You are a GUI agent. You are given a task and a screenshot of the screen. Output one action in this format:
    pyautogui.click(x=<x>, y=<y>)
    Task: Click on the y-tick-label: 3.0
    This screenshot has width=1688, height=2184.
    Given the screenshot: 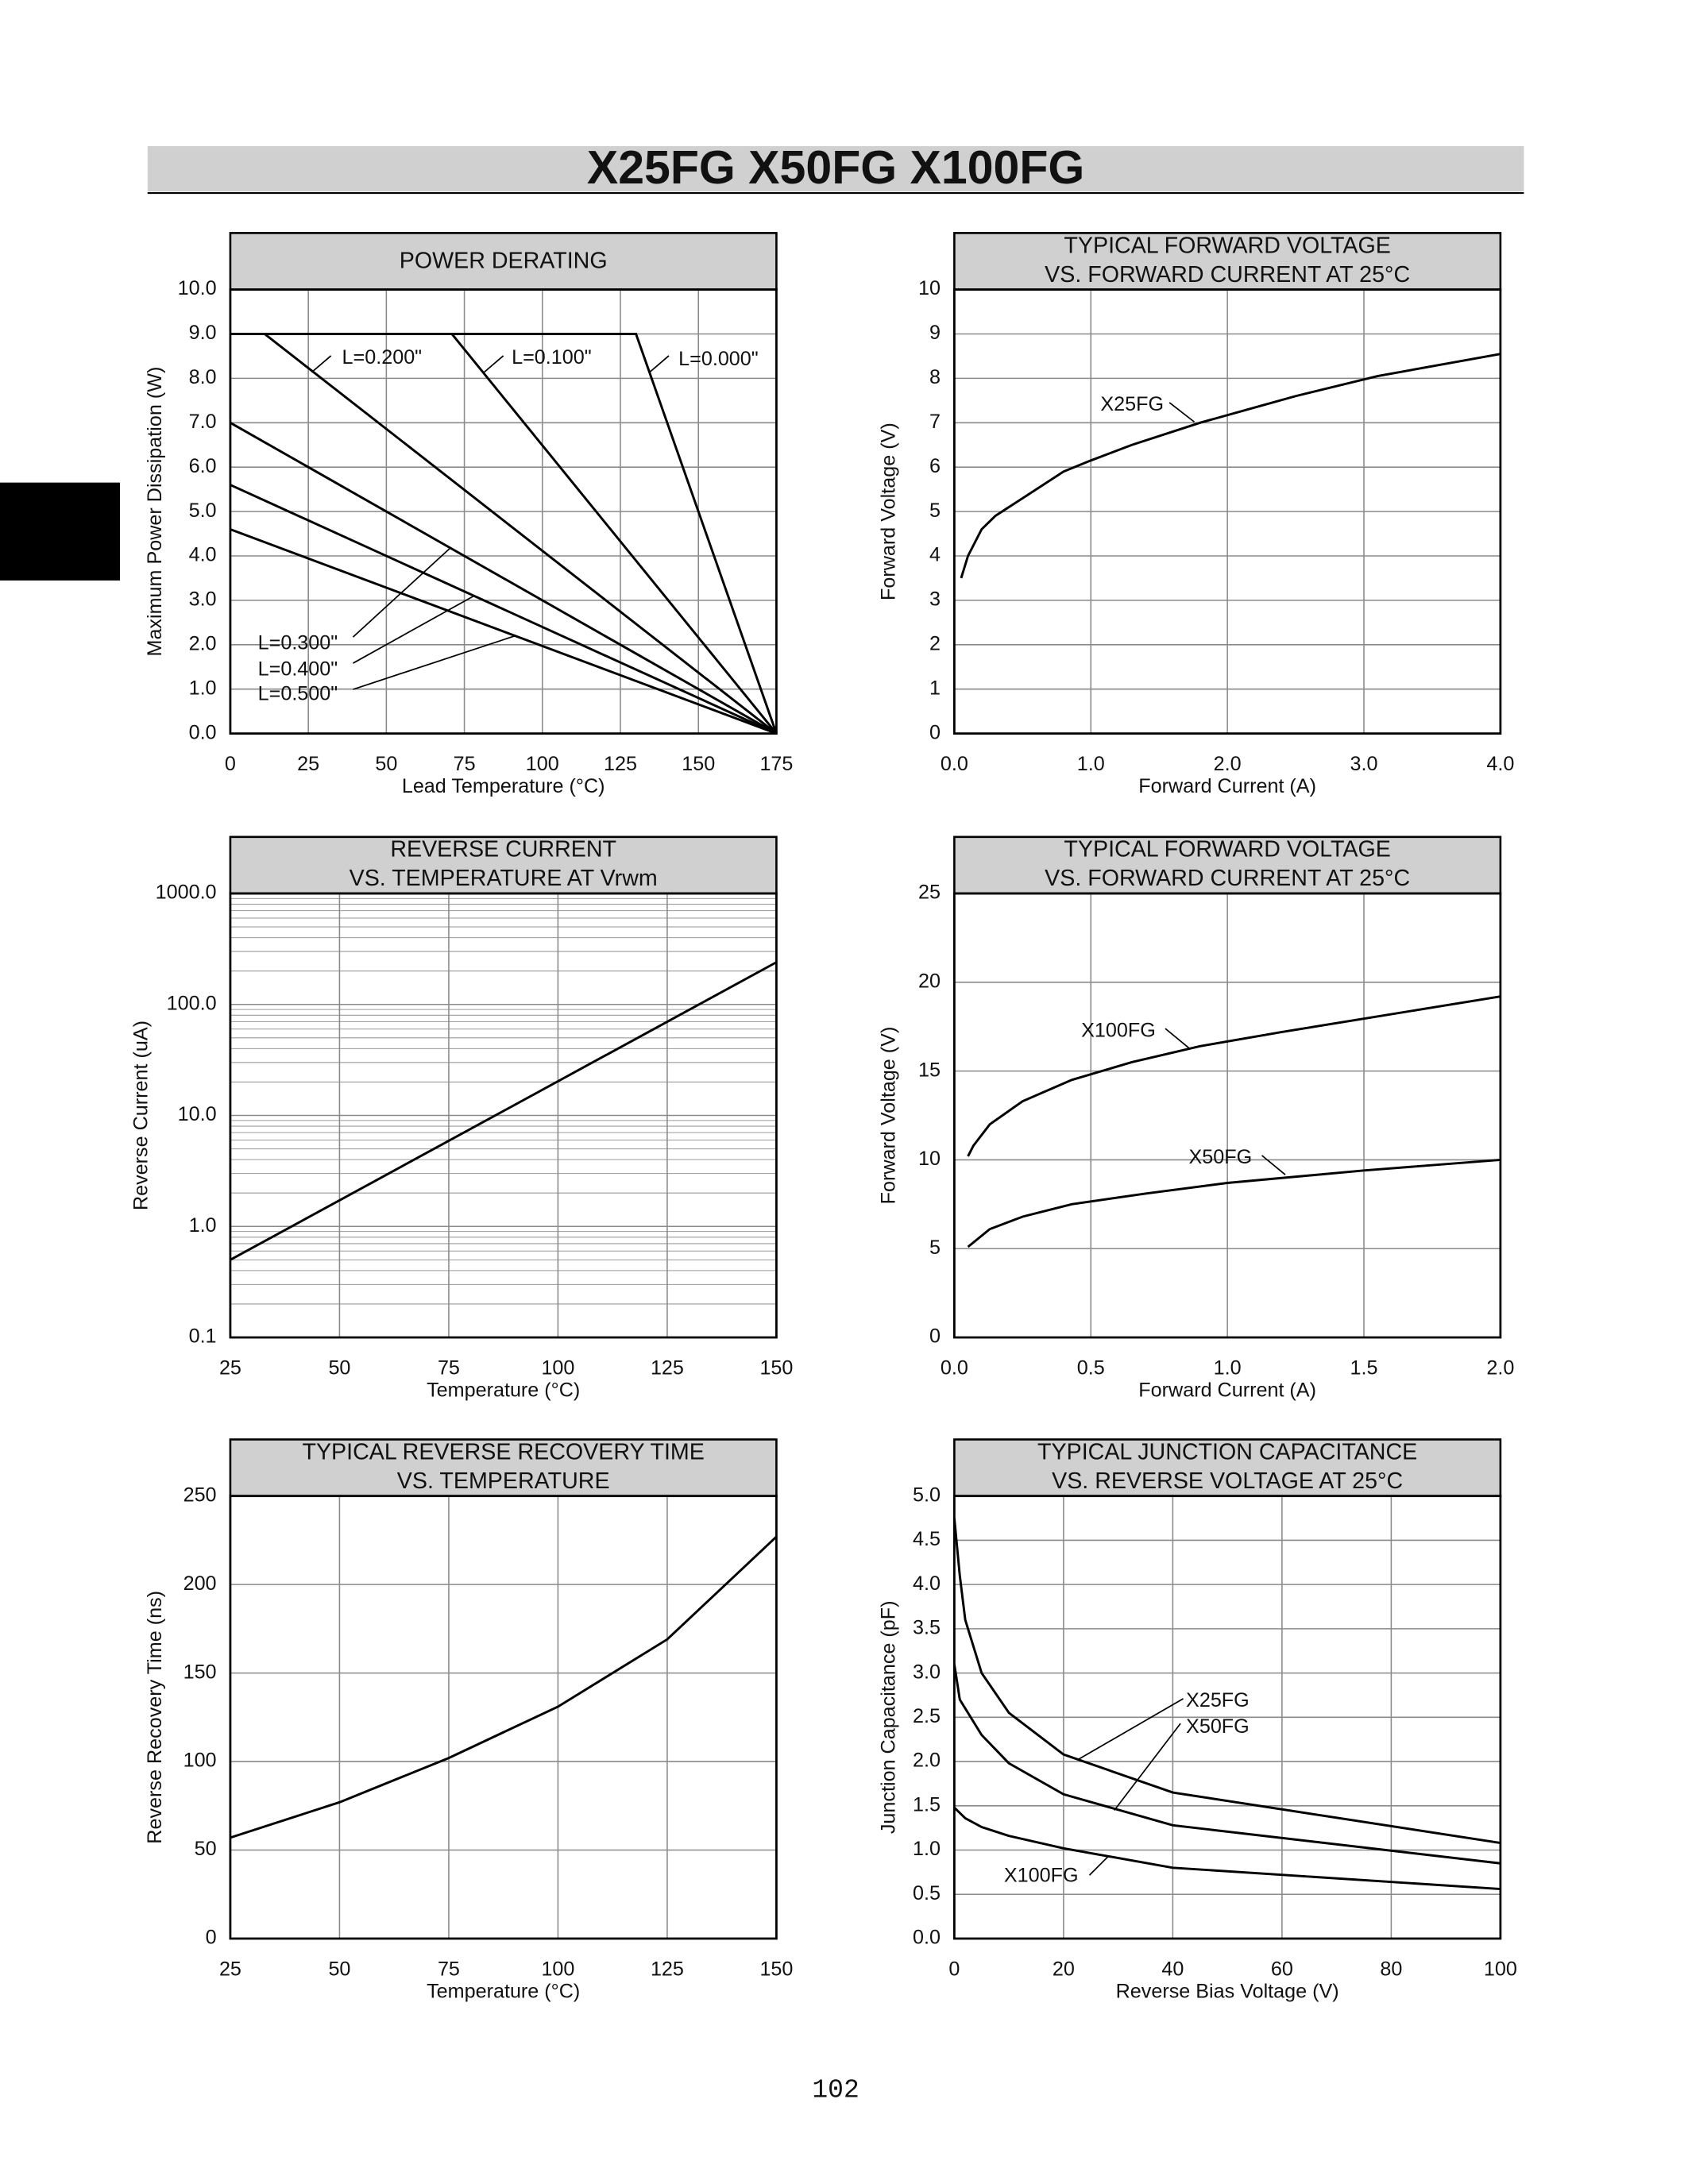 What is the action you would take?
    pyautogui.click(x=203, y=599)
    